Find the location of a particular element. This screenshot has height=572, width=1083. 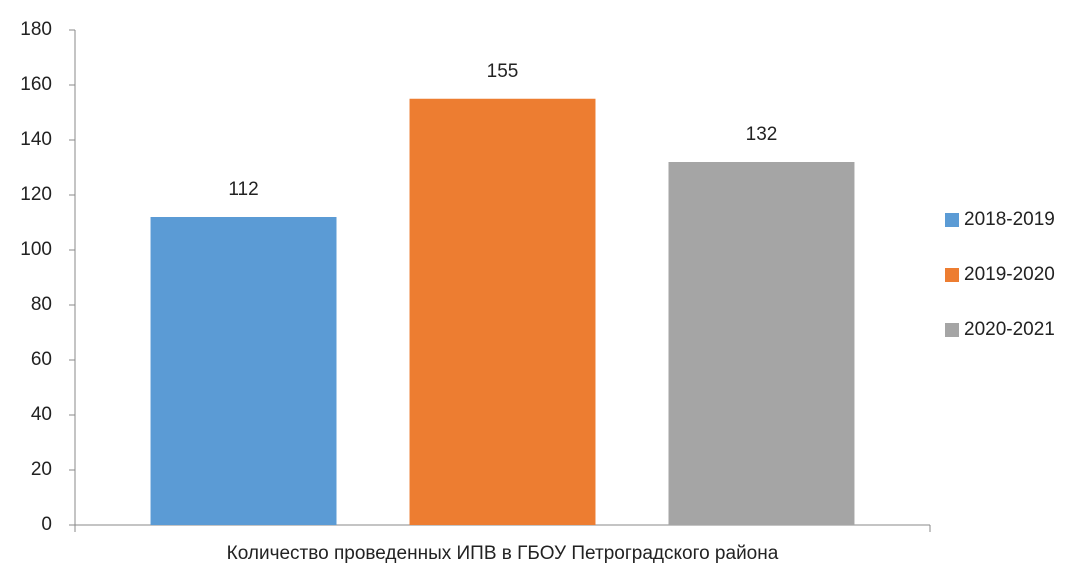

legend-label: 2018-2019 is located at coordinates (1009, 219).